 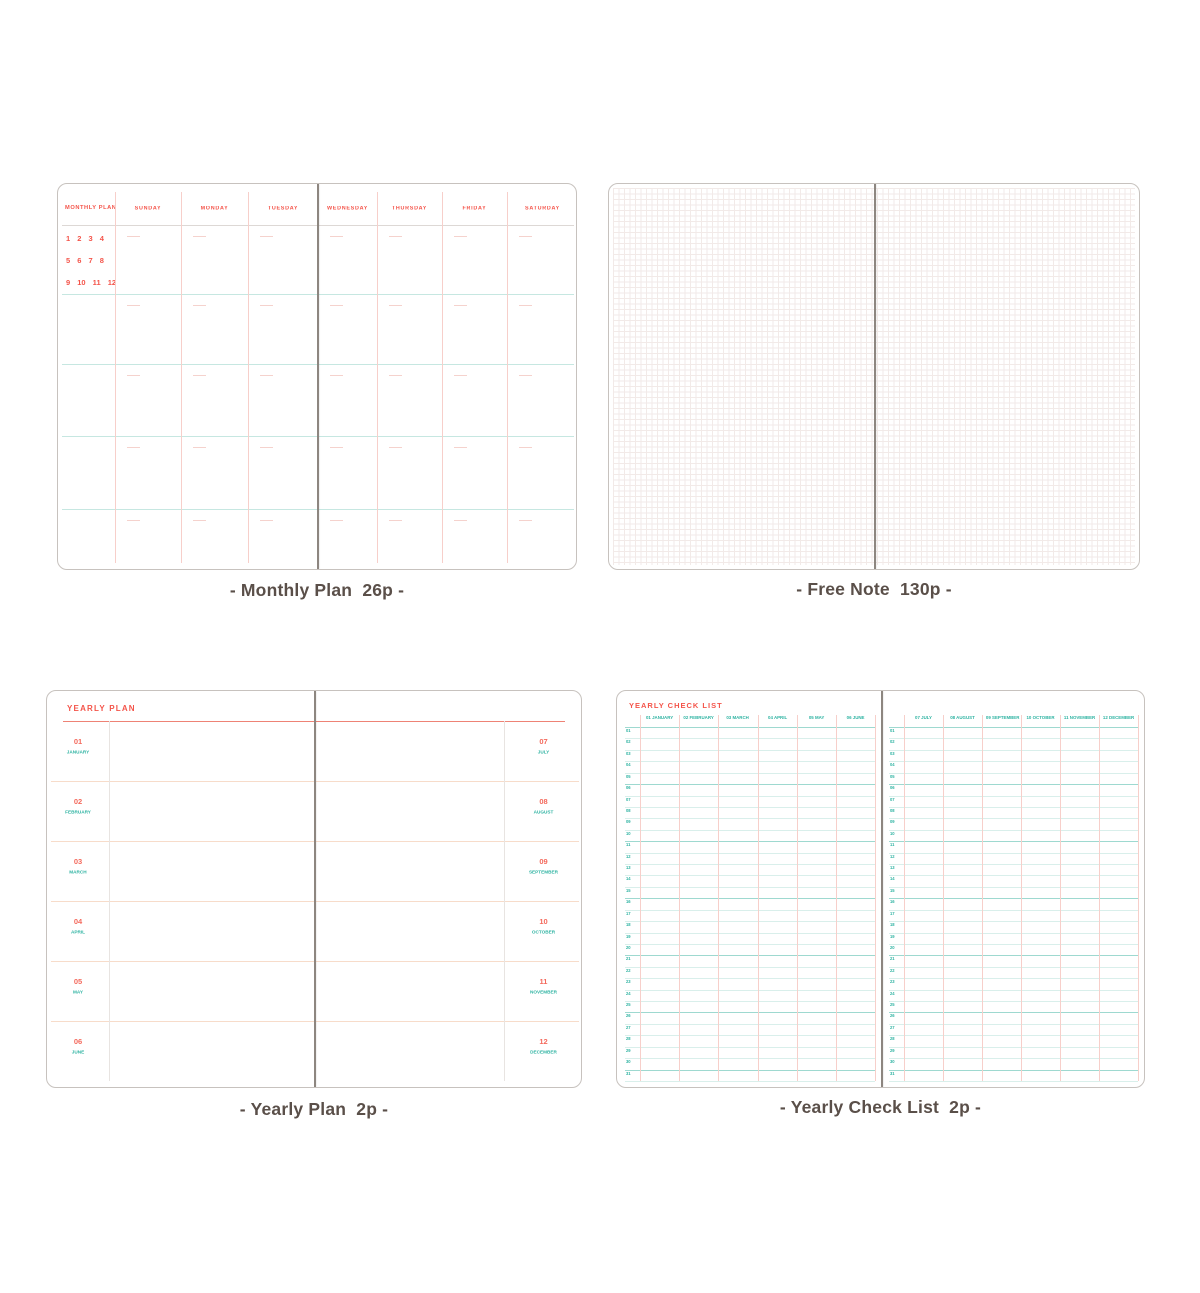 What do you see at coordinates (78, 981) in the screenshot?
I see `month-number-label: 05` at bounding box center [78, 981].